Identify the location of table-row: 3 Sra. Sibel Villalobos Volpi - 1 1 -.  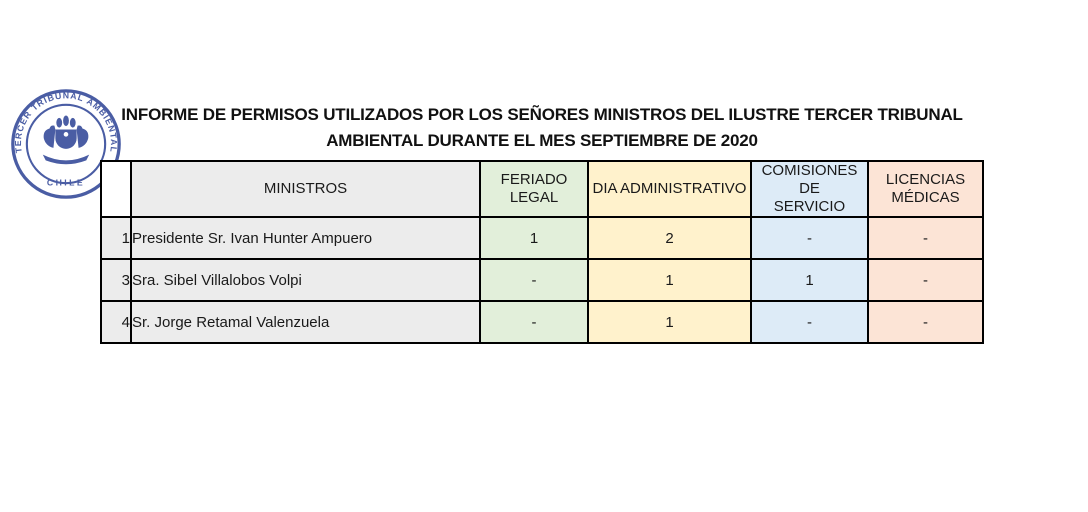
(542, 280).